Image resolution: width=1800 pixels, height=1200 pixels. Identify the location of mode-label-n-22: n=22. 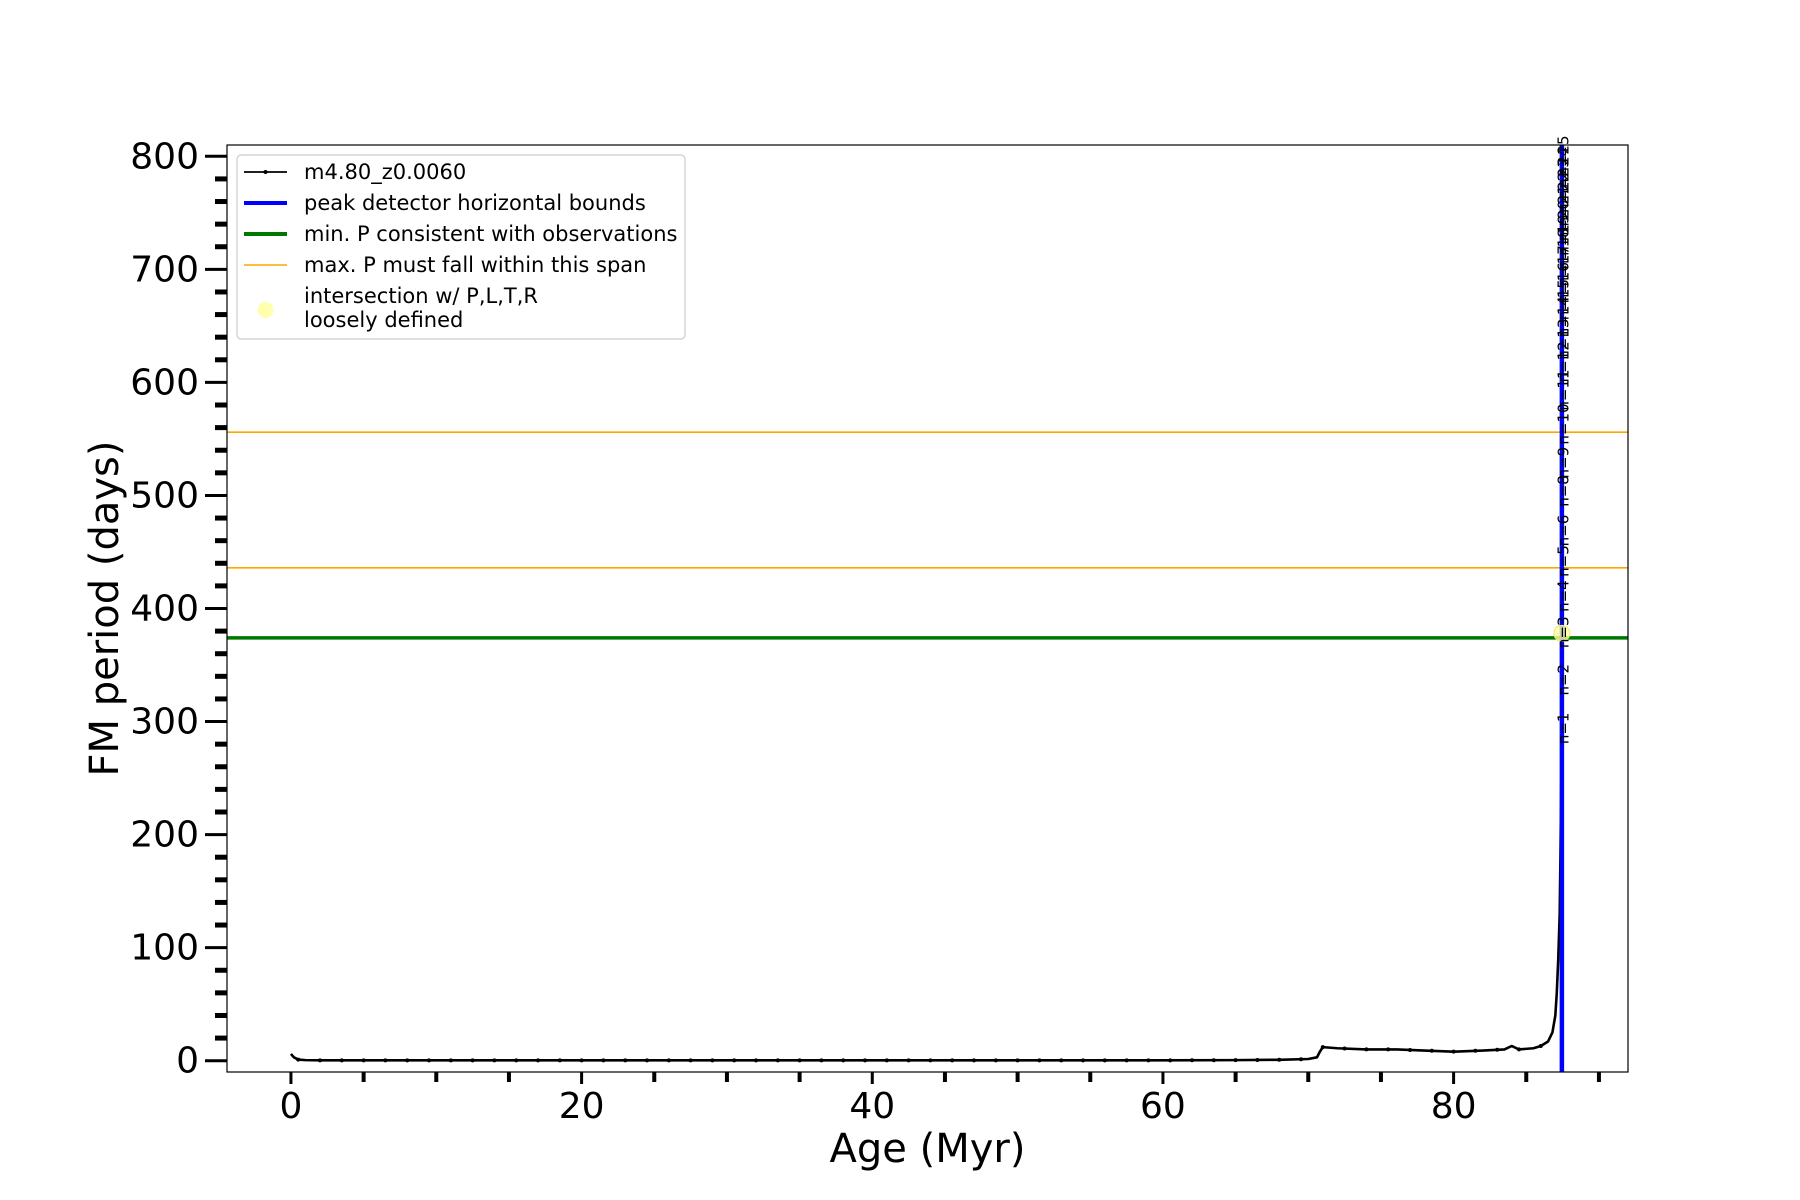
(1563, 192).